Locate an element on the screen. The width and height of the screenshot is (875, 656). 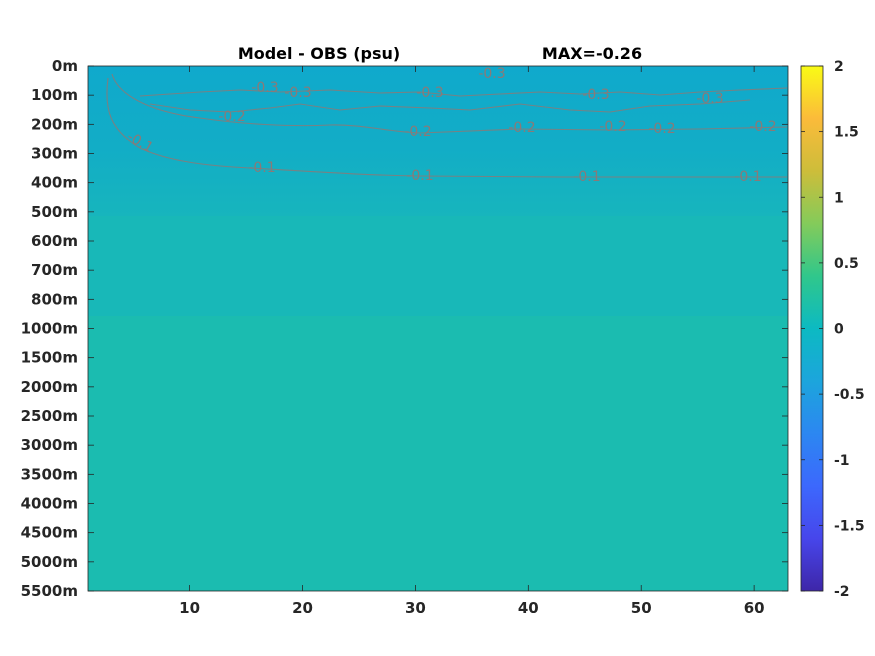
x-tick-label: 50 is located at coordinates (641, 608).